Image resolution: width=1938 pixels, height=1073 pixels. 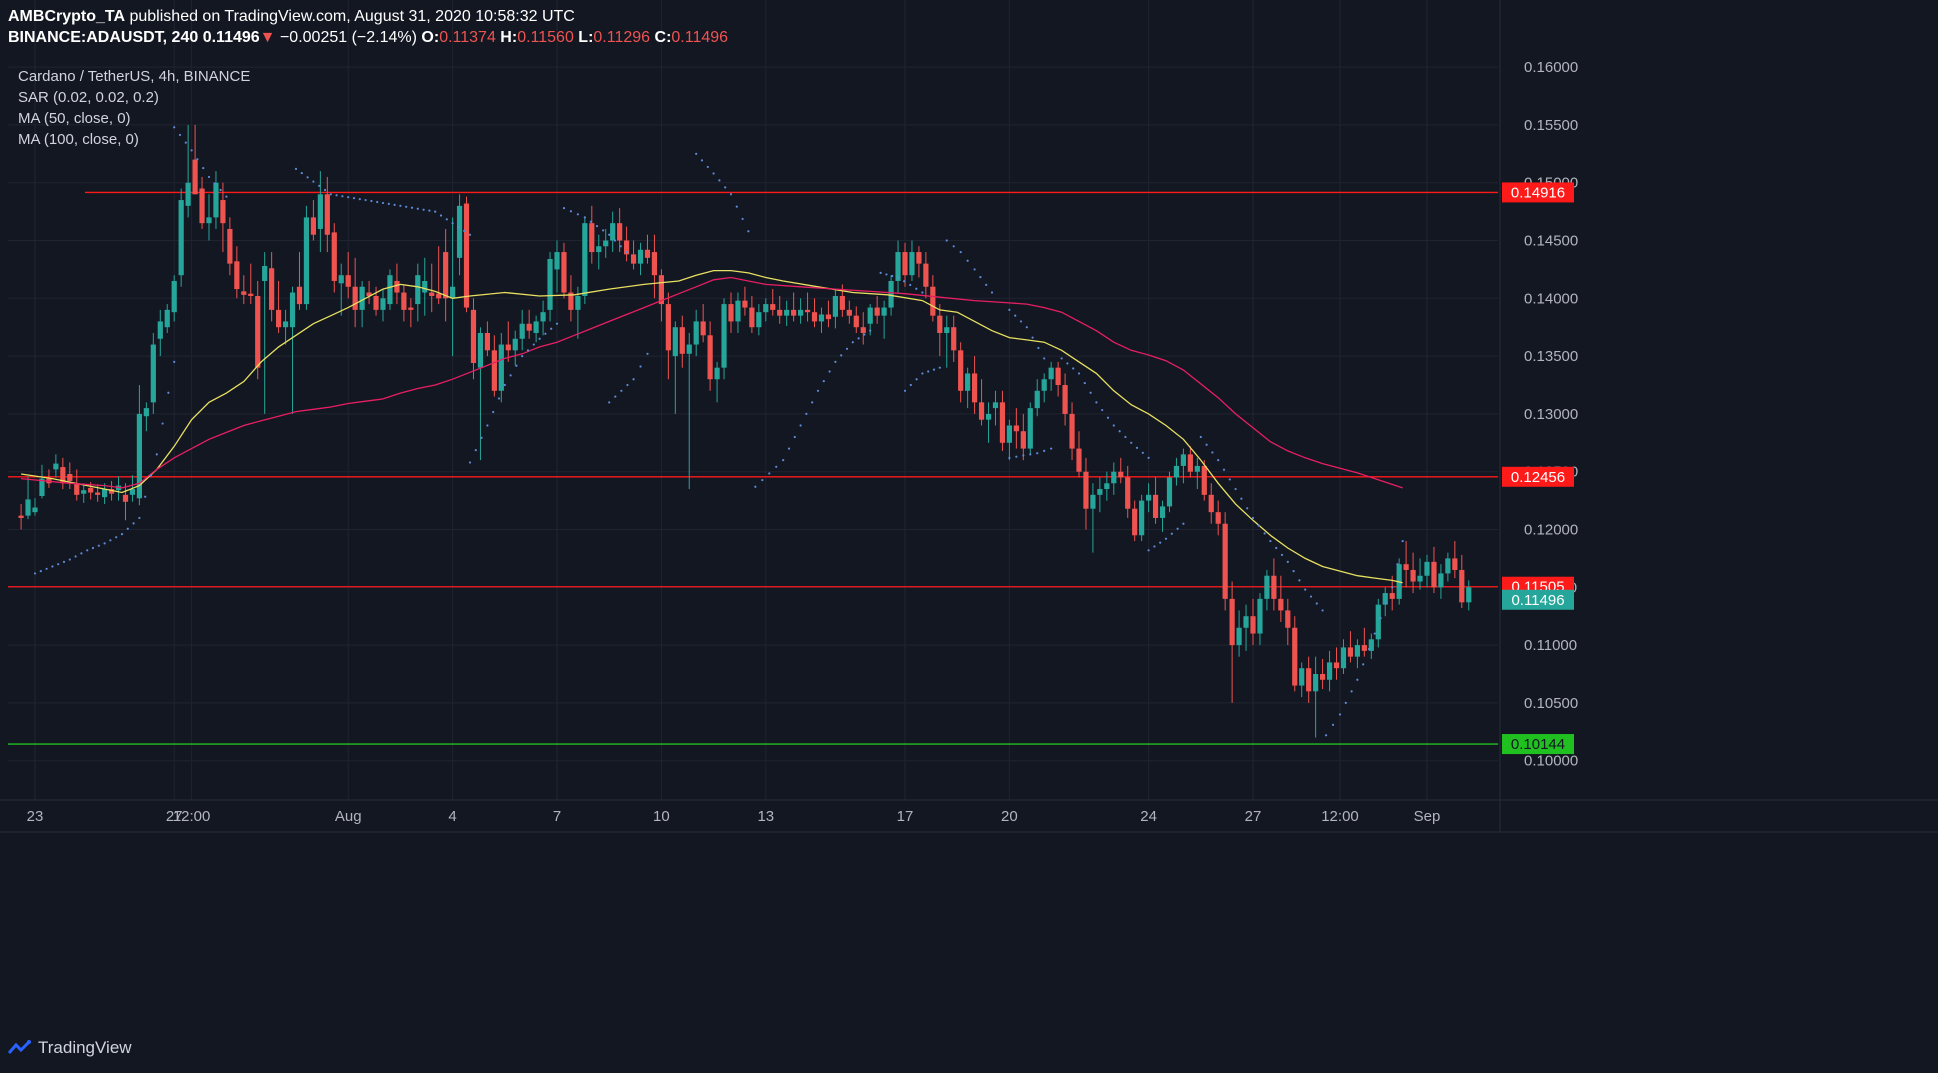 I want to click on tradingview-logo-text: TradingView, so click(x=85, y=1047).